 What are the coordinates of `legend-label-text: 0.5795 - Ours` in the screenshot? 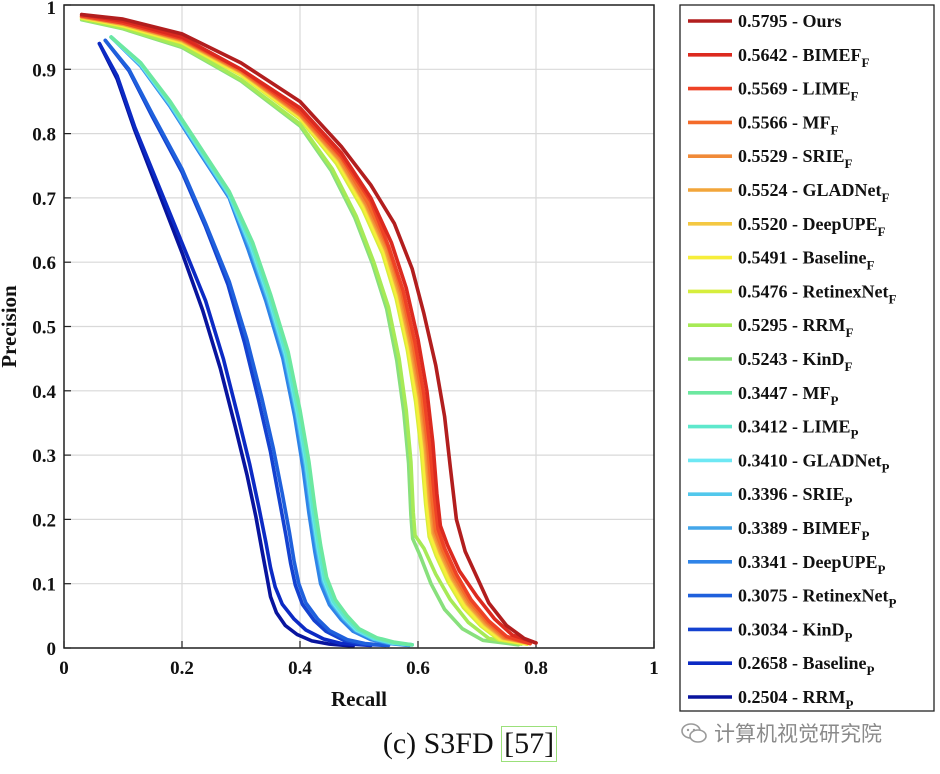 It's located at (790, 21).